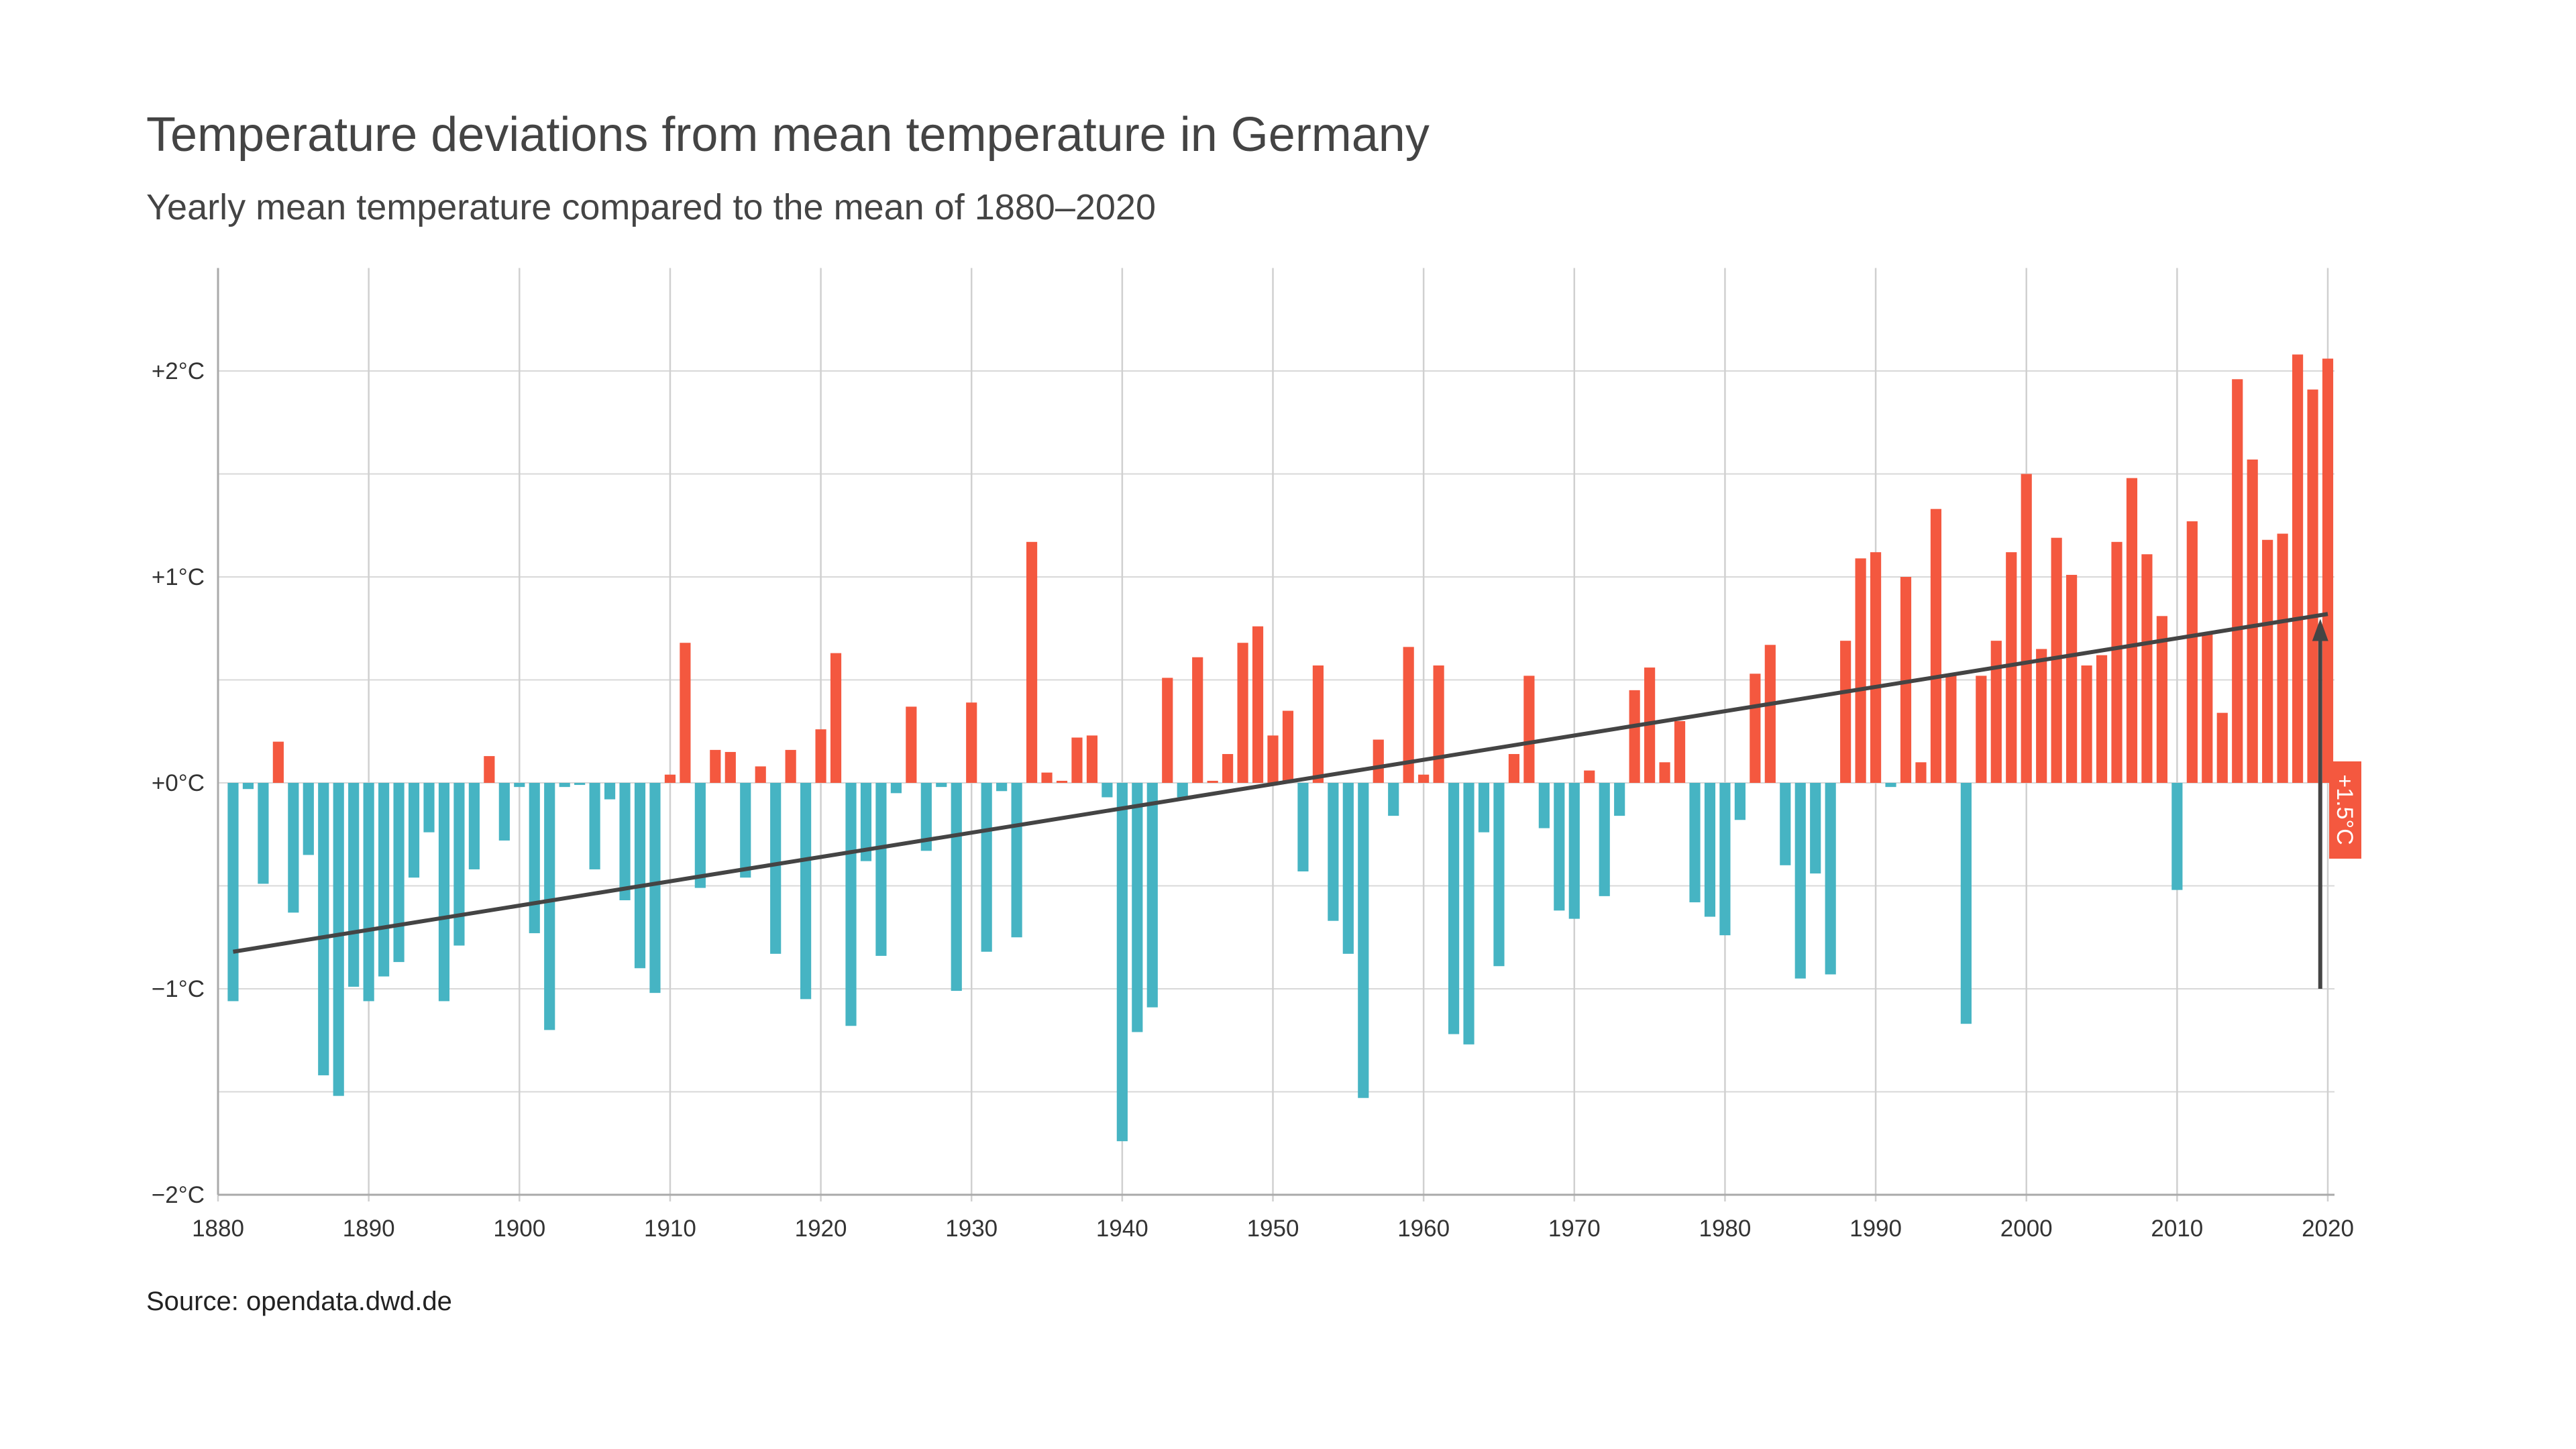 Image resolution: width=2576 pixels, height=1449 pixels. Describe the element at coordinates (1559, 847) in the screenshot. I see `bar-1969` at that location.